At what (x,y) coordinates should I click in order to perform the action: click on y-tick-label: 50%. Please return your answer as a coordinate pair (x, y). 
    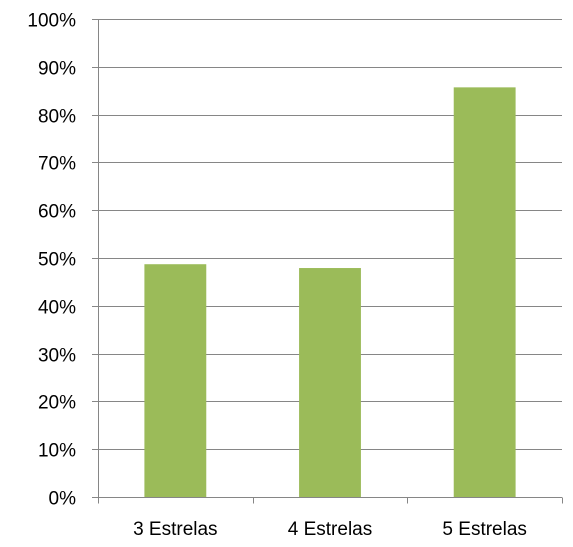
    Looking at the image, I should click on (57, 260).